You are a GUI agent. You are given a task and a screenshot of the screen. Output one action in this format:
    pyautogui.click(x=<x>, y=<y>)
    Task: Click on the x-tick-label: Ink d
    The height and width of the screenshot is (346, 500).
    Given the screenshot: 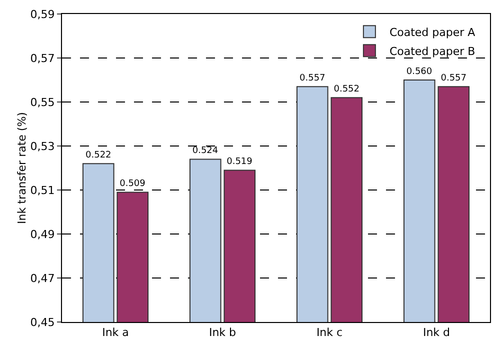 What is the action you would take?
    pyautogui.click(x=436, y=333)
    